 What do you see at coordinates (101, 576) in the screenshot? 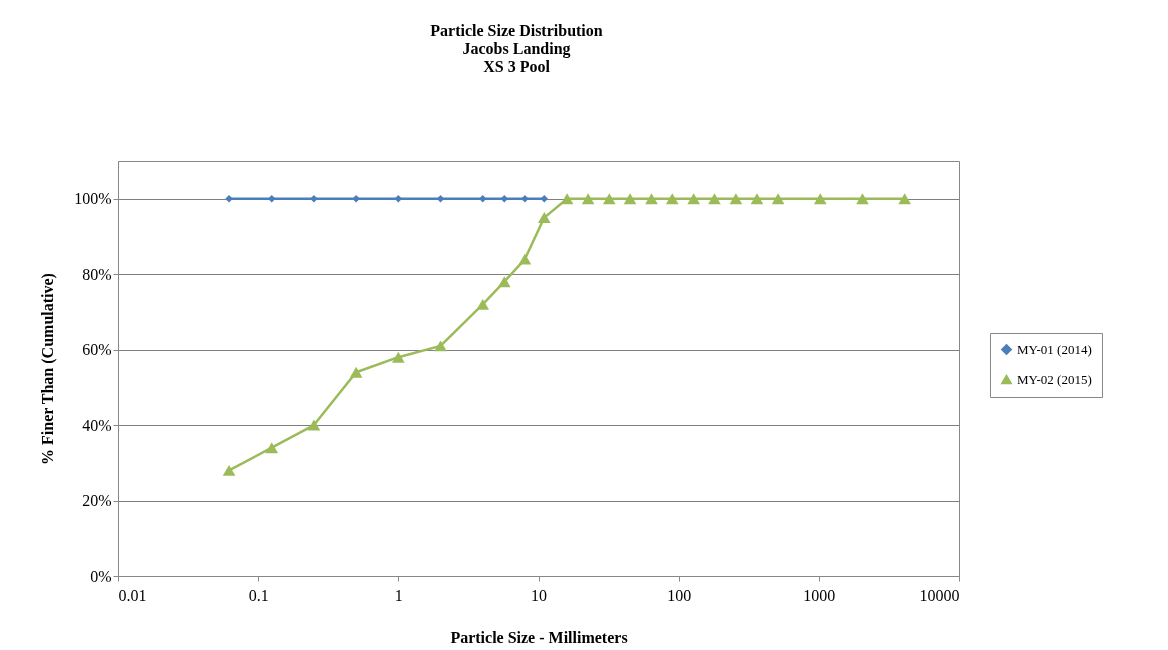
I see `y-tick-label: 0%` at bounding box center [101, 576].